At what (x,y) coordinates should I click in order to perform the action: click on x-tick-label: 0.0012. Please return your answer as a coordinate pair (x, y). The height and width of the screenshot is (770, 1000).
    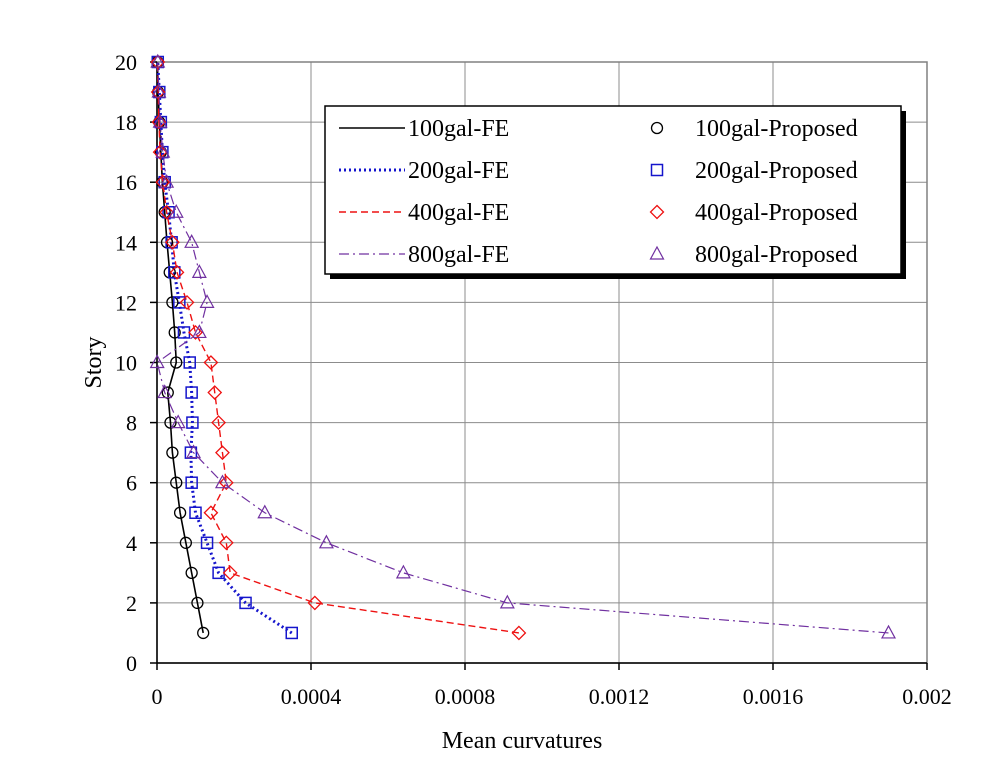
    Looking at the image, I should click on (619, 696).